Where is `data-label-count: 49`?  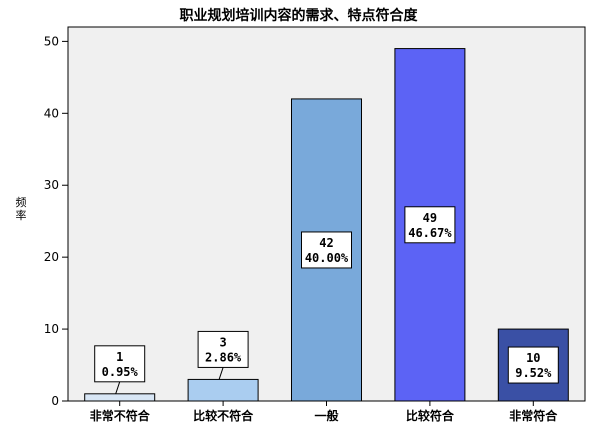 data-label-count: 49 is located at coordinates (430, 218).